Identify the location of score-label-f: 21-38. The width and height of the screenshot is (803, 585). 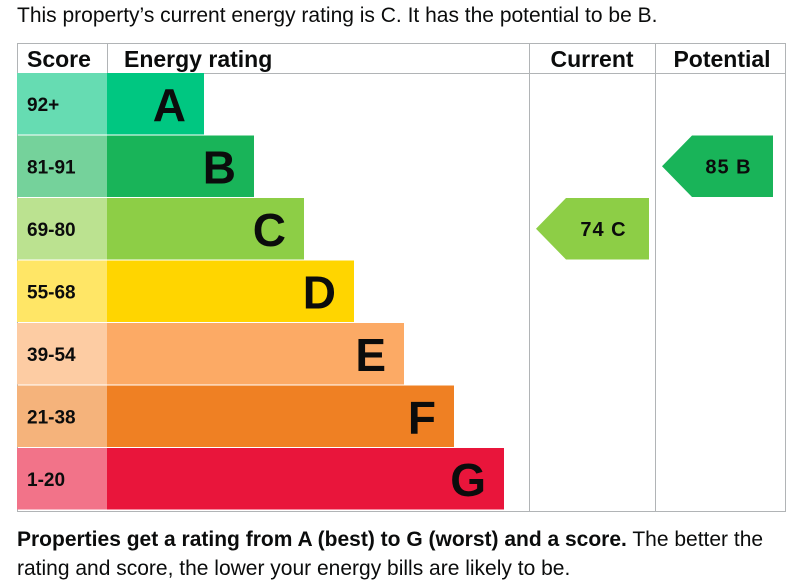
(51, 417).